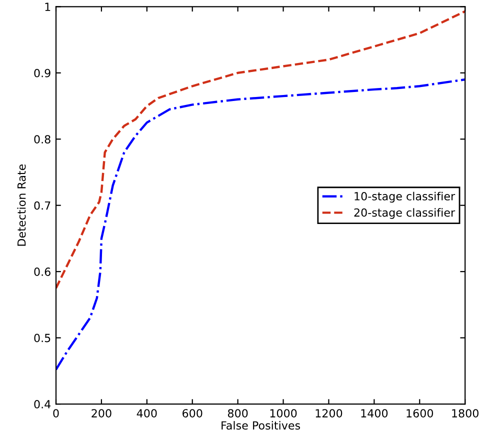 The width and height of the screenshot is (487, 444). Describe the element at coordinates (238, 413) in the screenshot. I see `x-tick-label: 800` at that location.